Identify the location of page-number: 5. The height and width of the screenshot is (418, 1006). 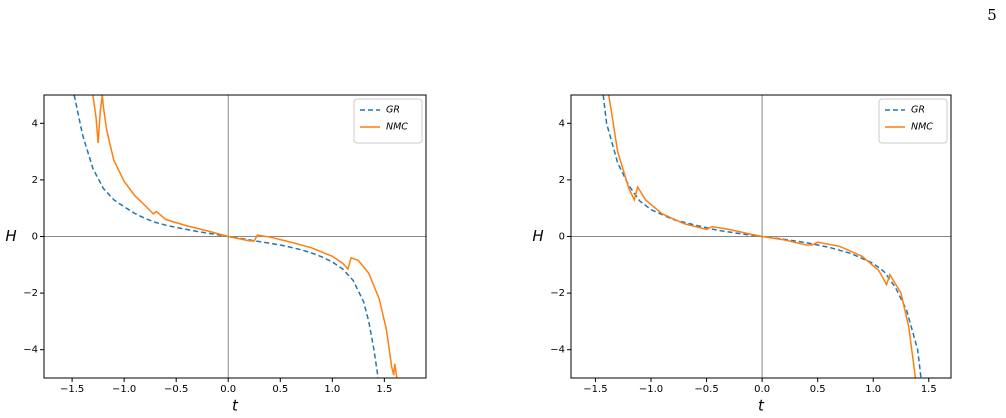
(992, 15).